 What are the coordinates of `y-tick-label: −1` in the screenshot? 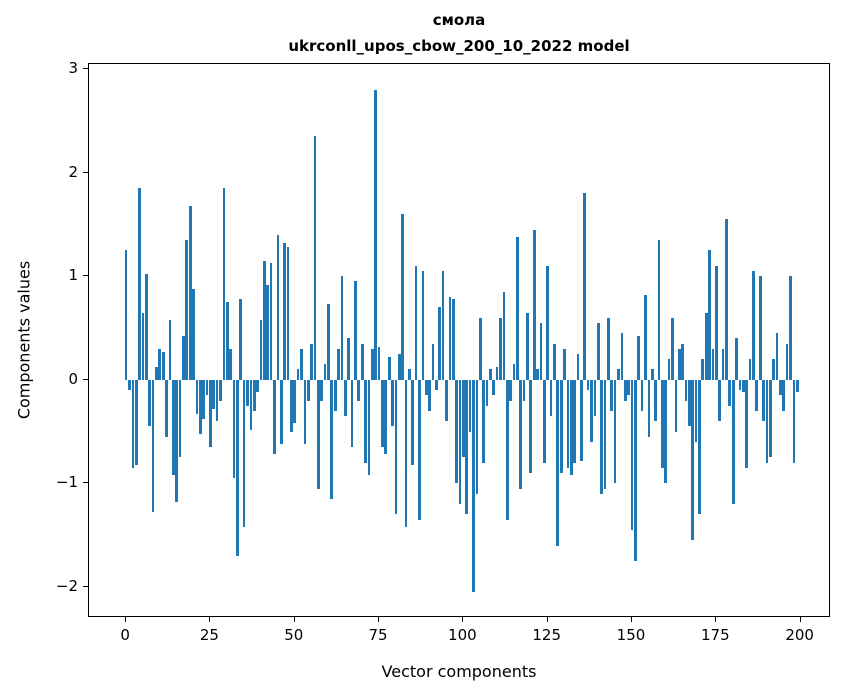 It's located at (66, 482).